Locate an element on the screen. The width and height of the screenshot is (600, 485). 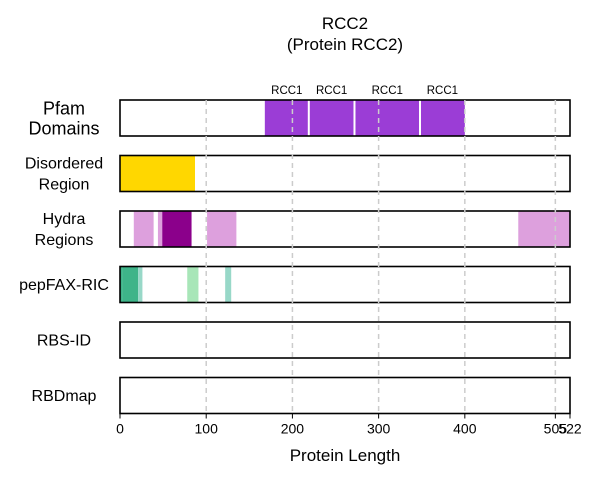
chart-subtitle: (Protein RCC2) is located at coordinates (345, 44).